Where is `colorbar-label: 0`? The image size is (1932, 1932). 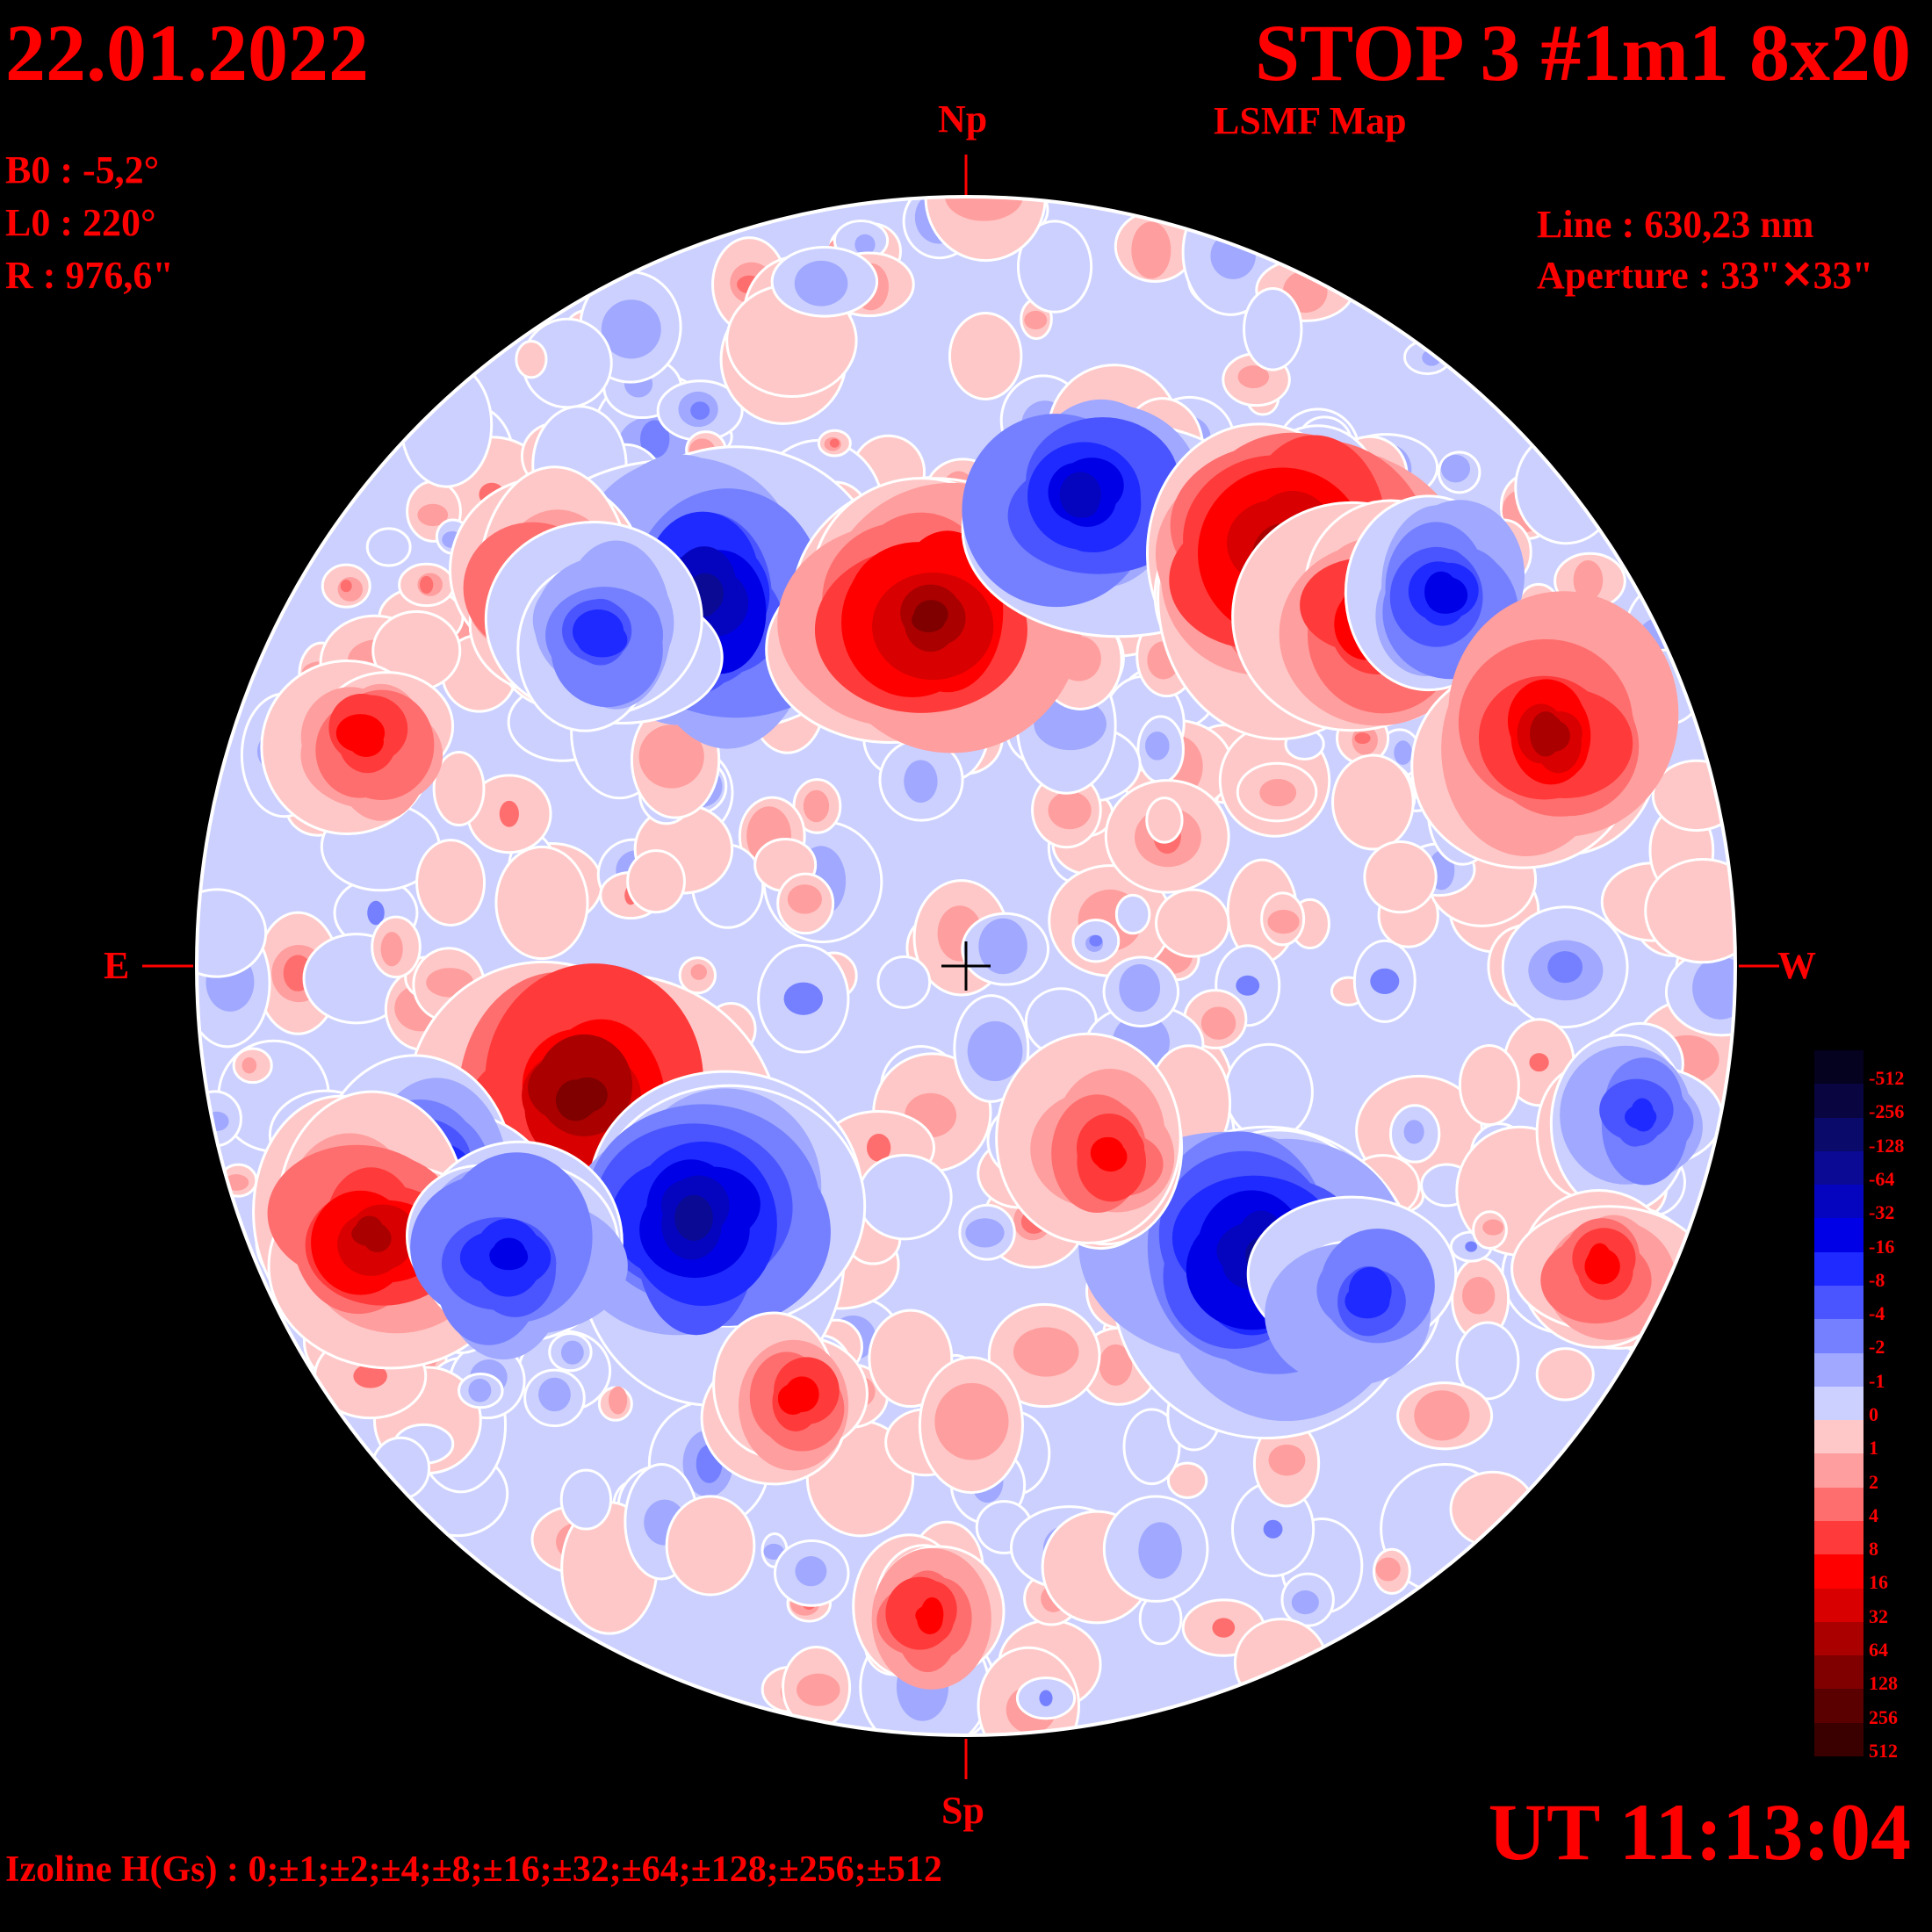 colorbar-label: 0 is located at coordinates (1874, 1414).